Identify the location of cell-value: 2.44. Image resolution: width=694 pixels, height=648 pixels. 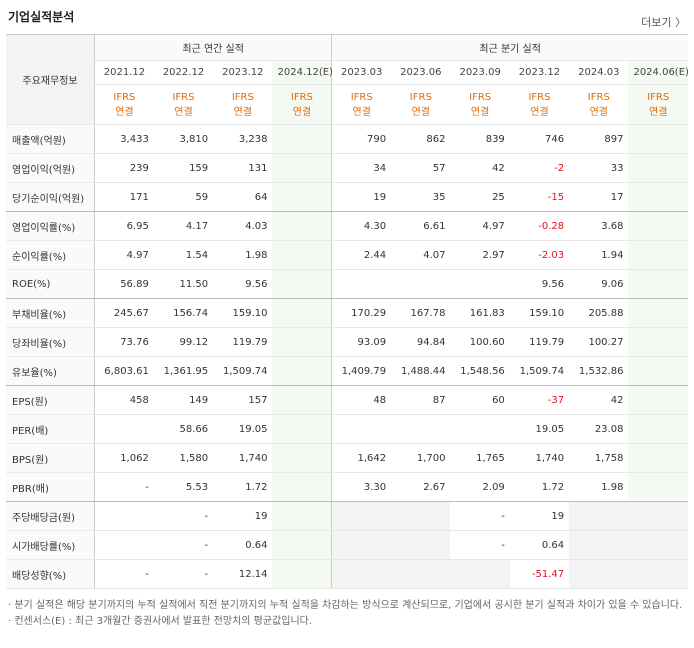
(361, 255).